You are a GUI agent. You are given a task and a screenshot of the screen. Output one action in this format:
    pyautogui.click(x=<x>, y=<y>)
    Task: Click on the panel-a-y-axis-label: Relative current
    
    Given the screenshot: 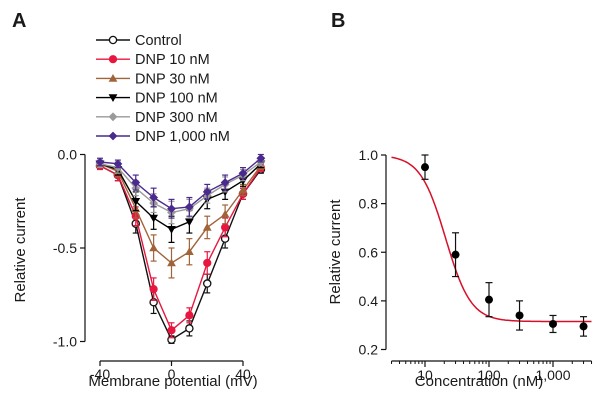 What is the action you would take?
    pyautogui.click(x=20, y=250)
    